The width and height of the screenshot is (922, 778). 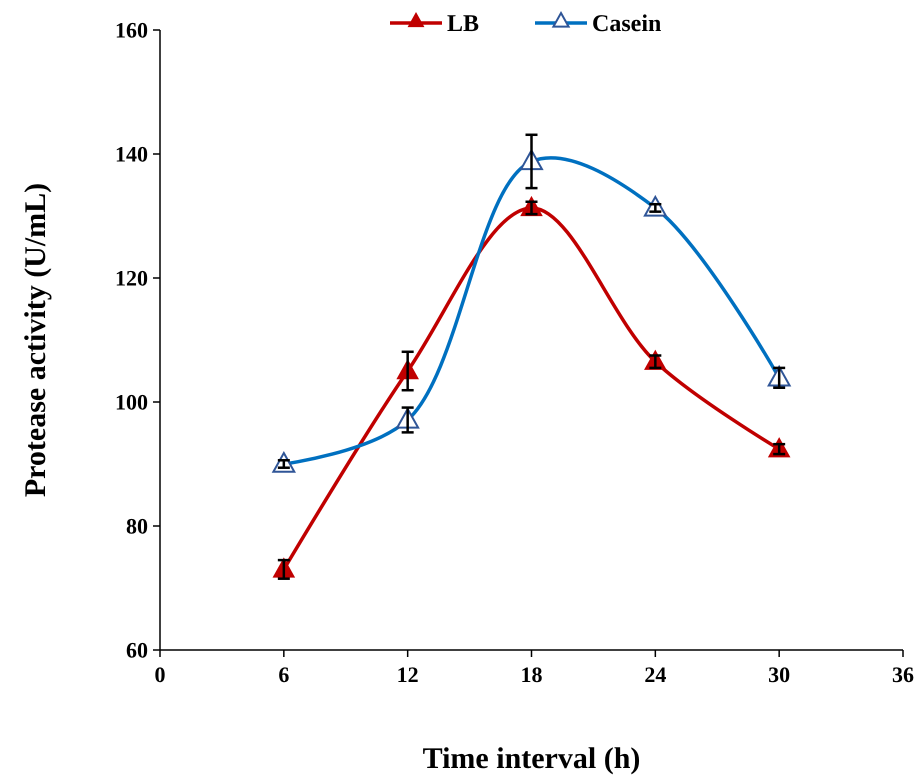 I want to click on legend-label: Casein, so click(x=627, y=24).